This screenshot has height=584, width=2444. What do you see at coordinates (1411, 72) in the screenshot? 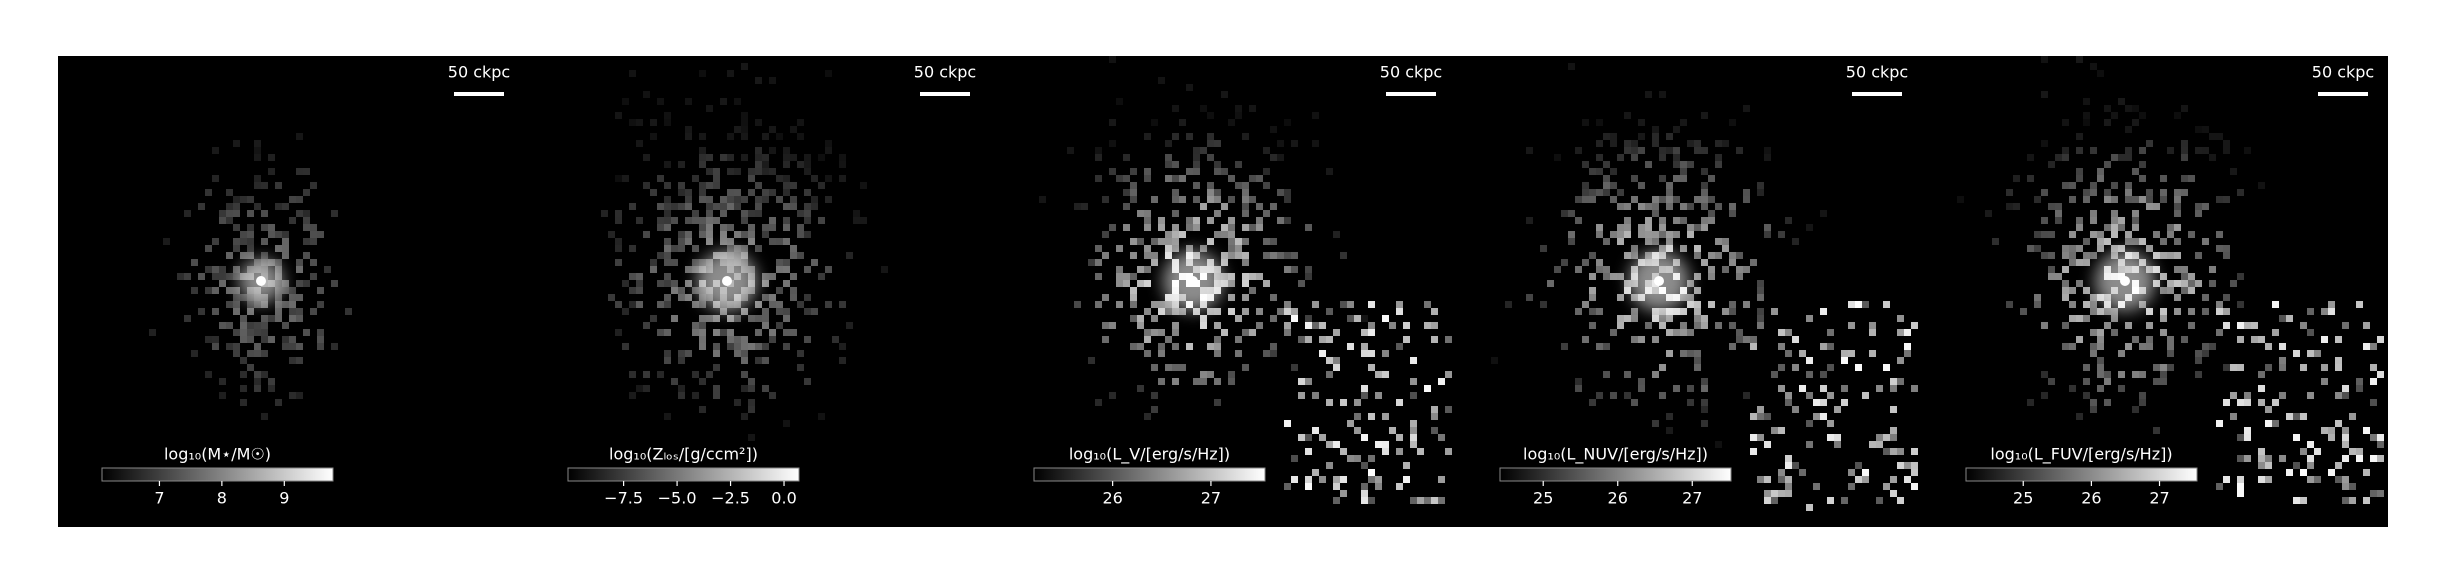
I see `scale-bar-label: 50 ckpc` at bounding box center [1411, 72].